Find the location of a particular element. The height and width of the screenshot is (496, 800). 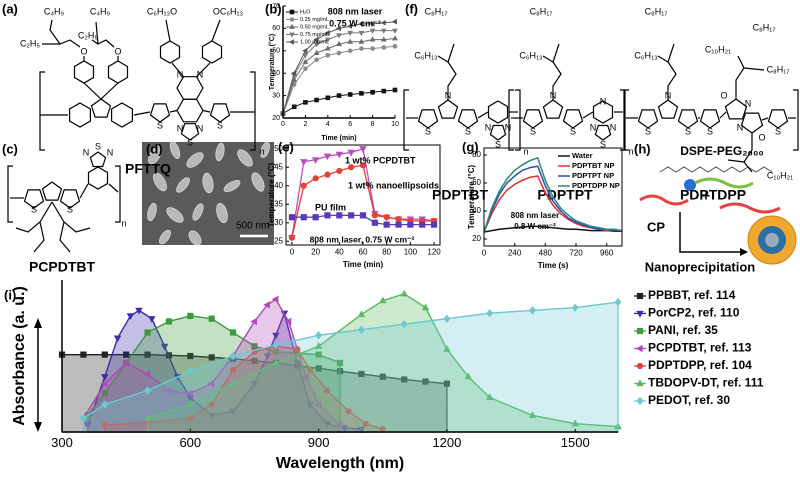

y-axis-label: Temperature (°C) is located at coordinates (272, 62).